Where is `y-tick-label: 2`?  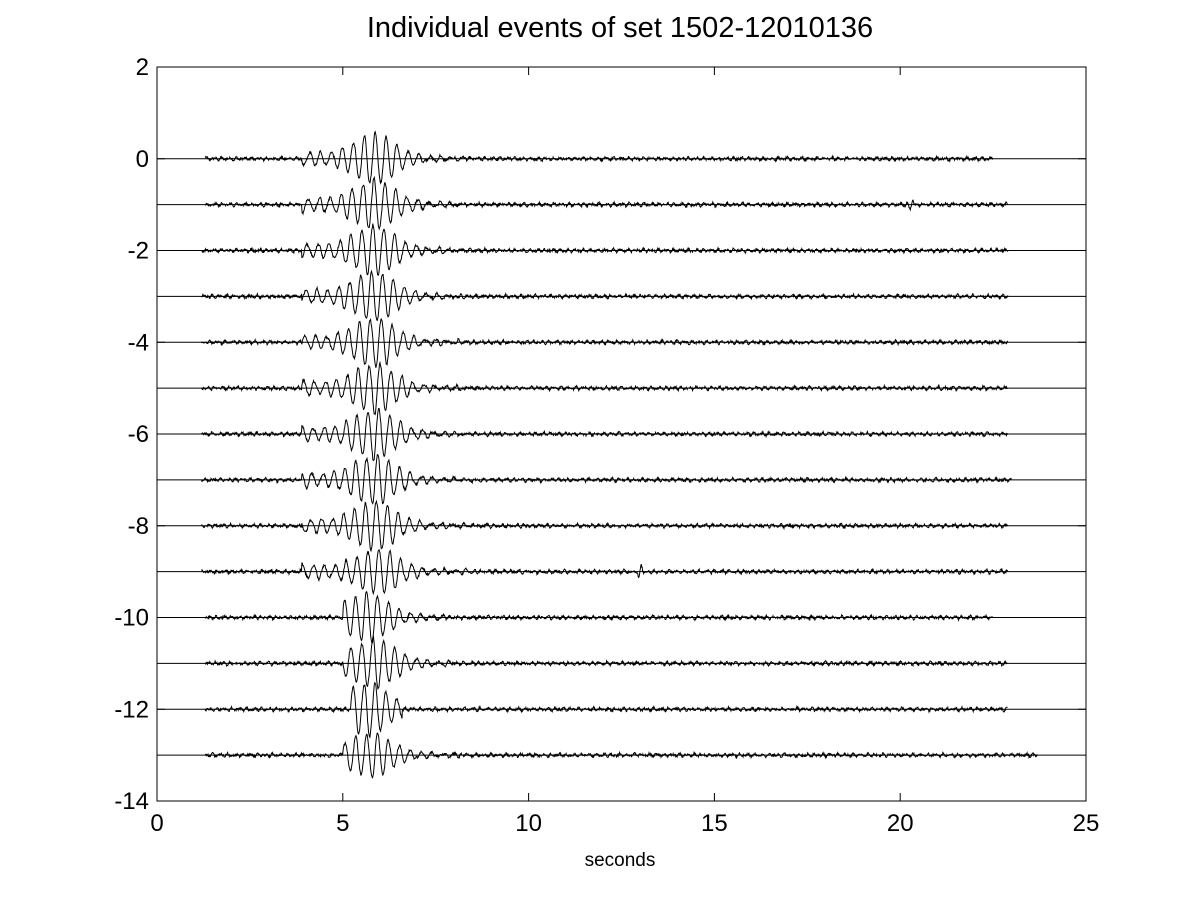 y-tick-label: 2 is located at coordinates (142, 67).